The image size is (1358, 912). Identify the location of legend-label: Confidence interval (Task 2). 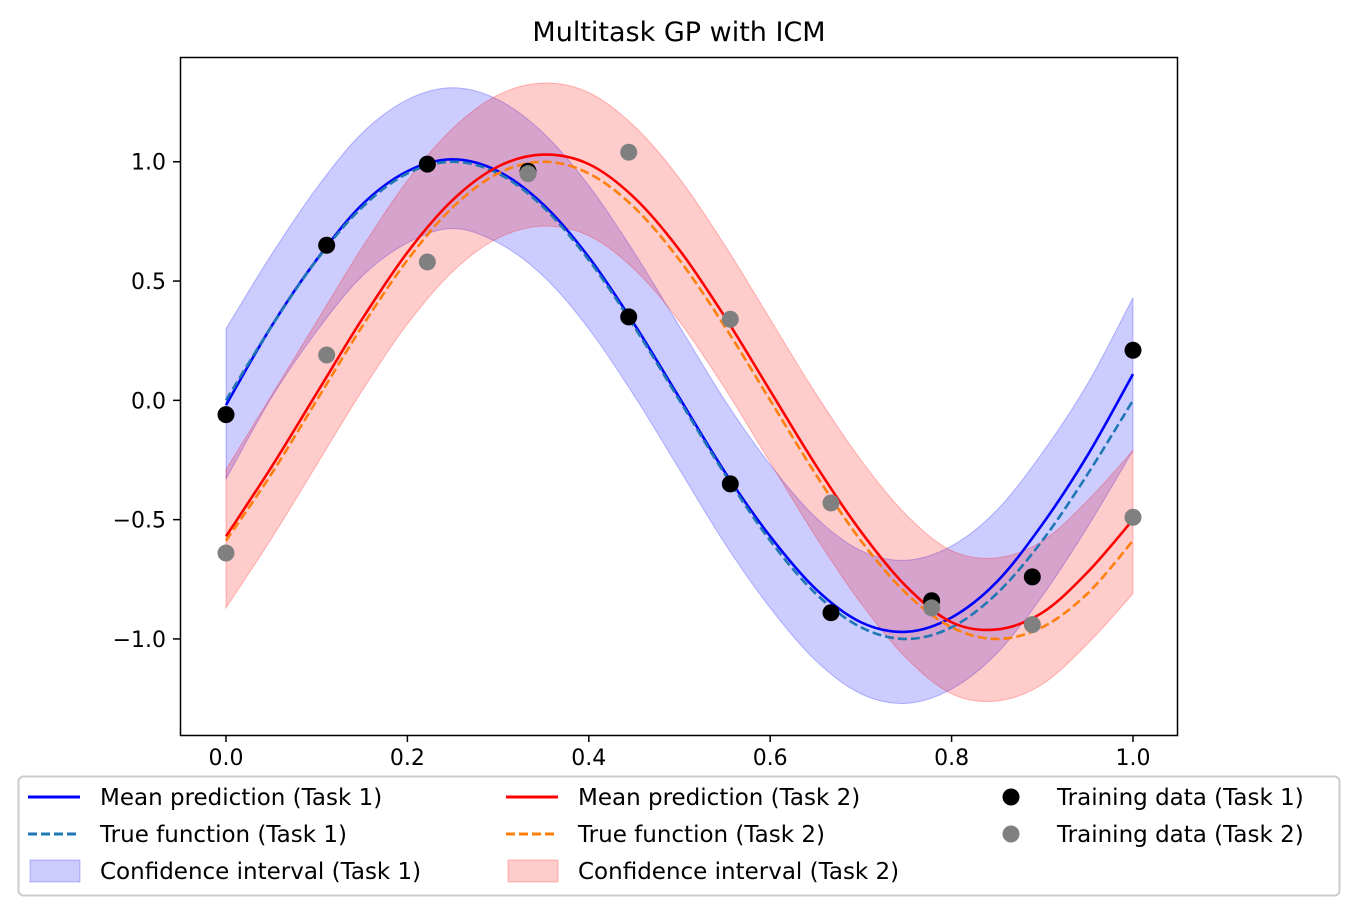
(738, 872).